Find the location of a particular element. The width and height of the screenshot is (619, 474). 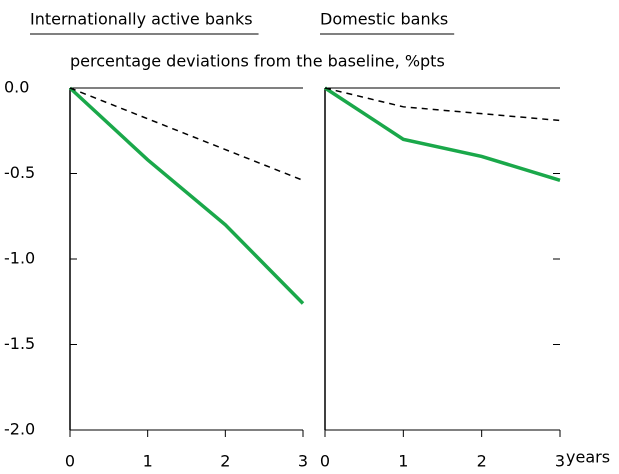

y-tick-label: 0.0 is located at coordinates (16, 87).